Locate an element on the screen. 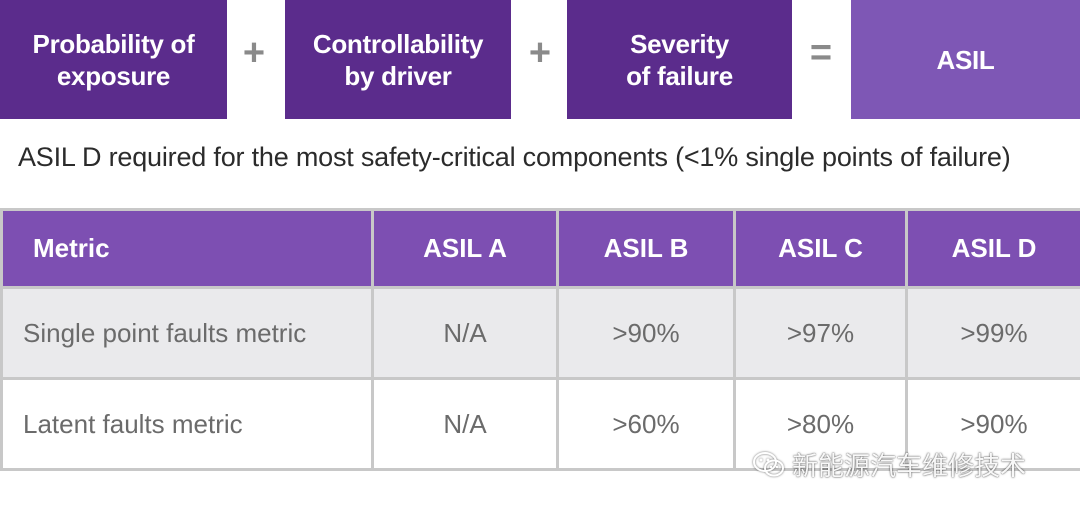  cell-asil-b: >60% is located at coordinates (646, 424).